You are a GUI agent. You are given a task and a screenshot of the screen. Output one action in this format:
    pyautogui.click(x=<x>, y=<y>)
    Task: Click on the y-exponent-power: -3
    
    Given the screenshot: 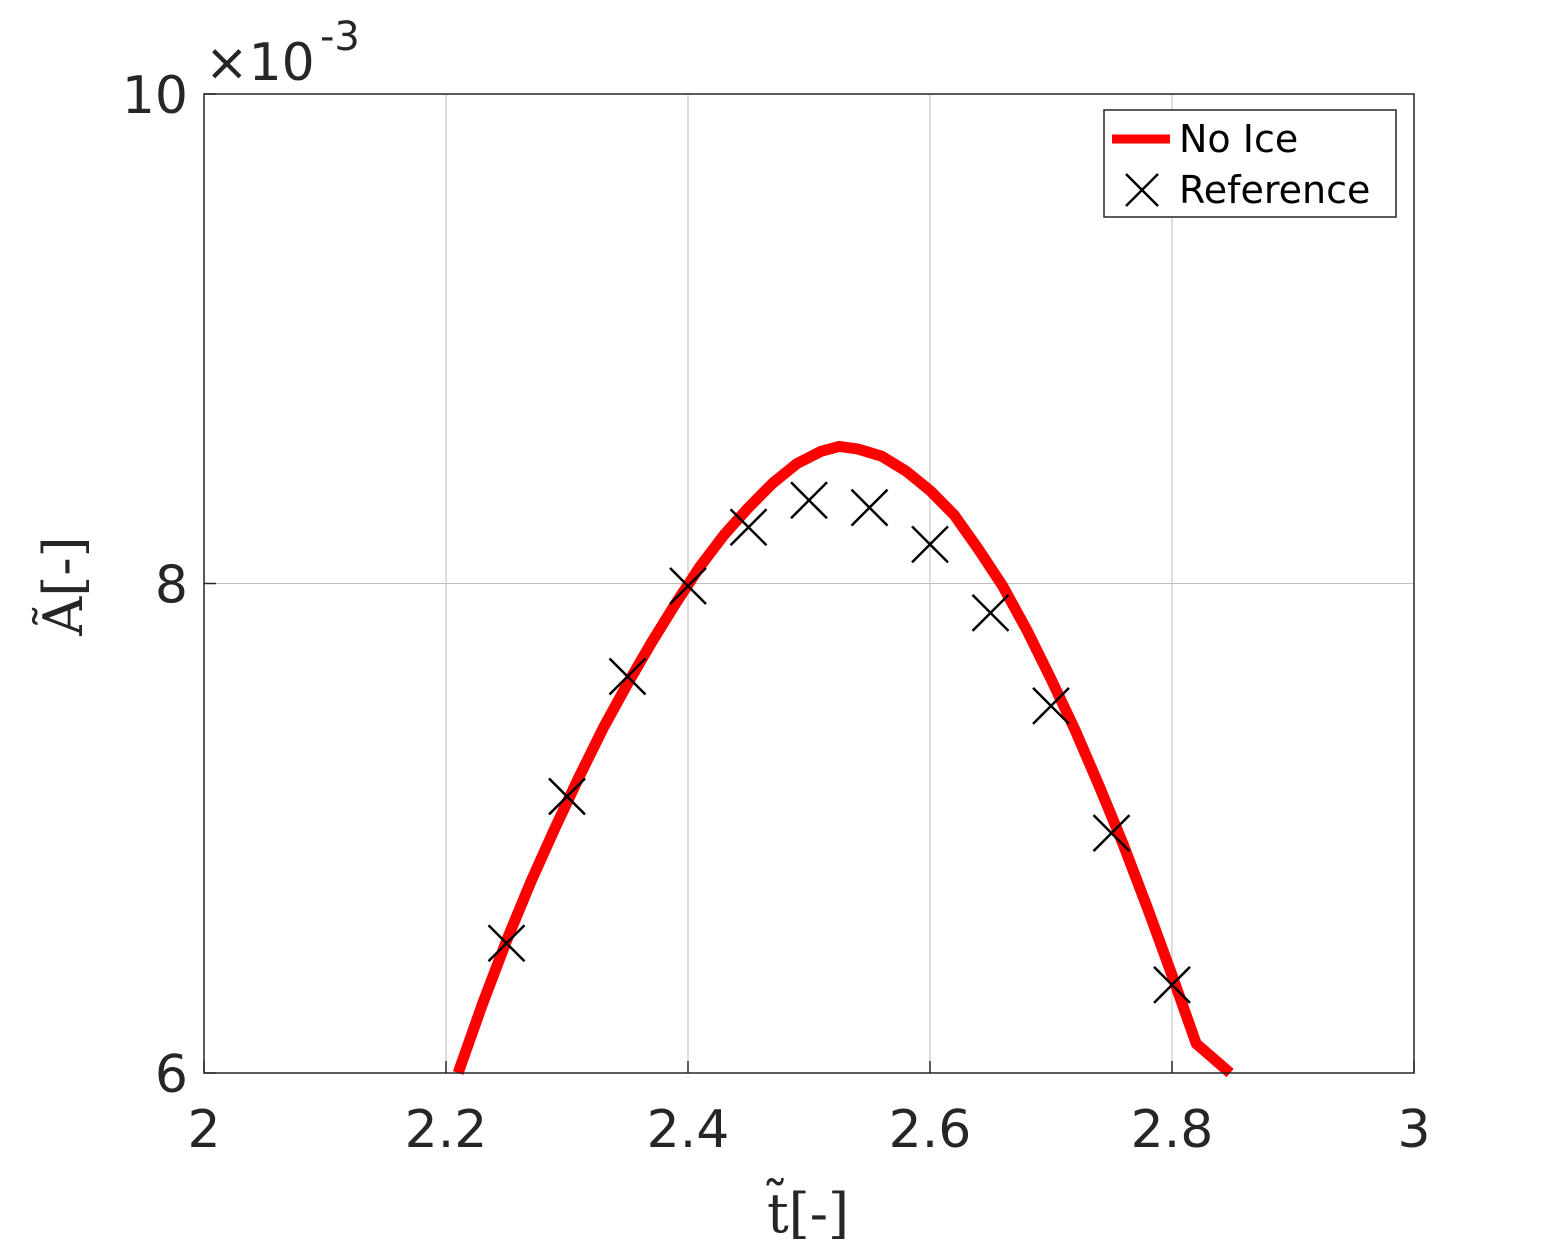 What is the action you would take?
    pyautogui.click(x=340, y=37)
    